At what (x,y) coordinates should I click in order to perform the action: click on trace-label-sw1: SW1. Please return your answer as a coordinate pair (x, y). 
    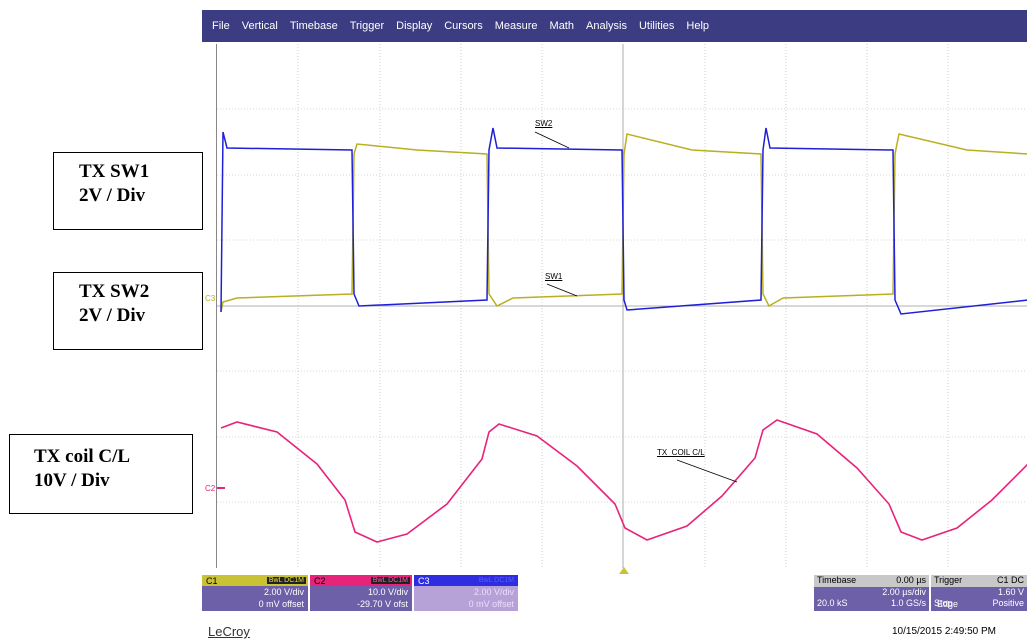
    Looking at the image, I should click on (554, 276).